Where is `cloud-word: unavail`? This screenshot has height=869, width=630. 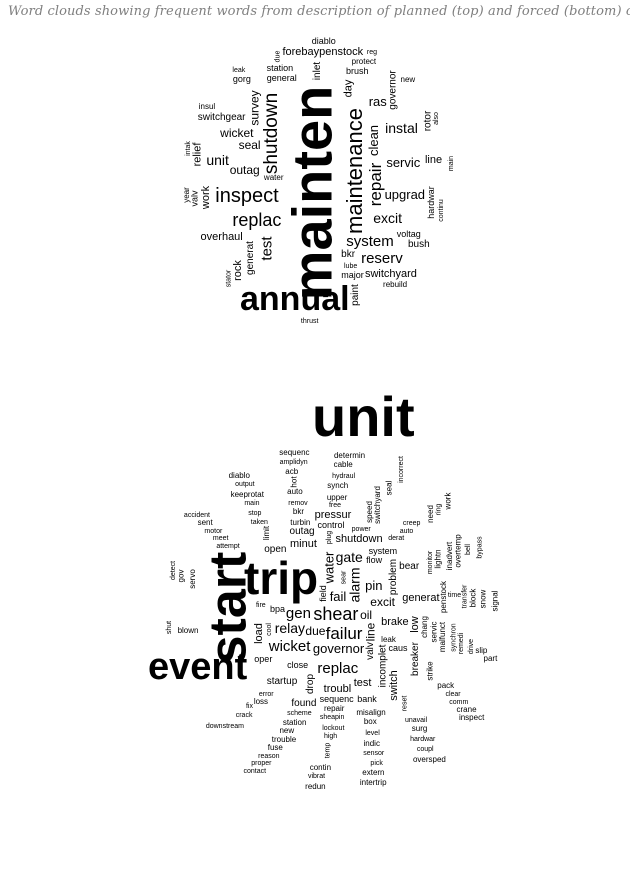
cloud-word: unavail is located at coordinates (416, 721).